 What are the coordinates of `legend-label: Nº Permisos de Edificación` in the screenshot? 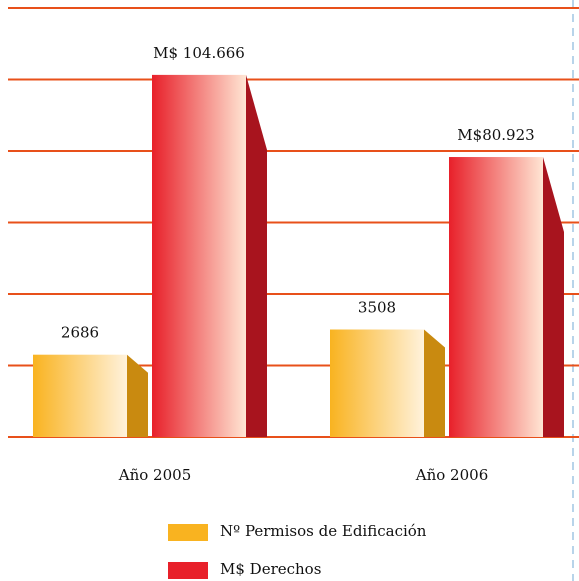 It's located at (323, 531).